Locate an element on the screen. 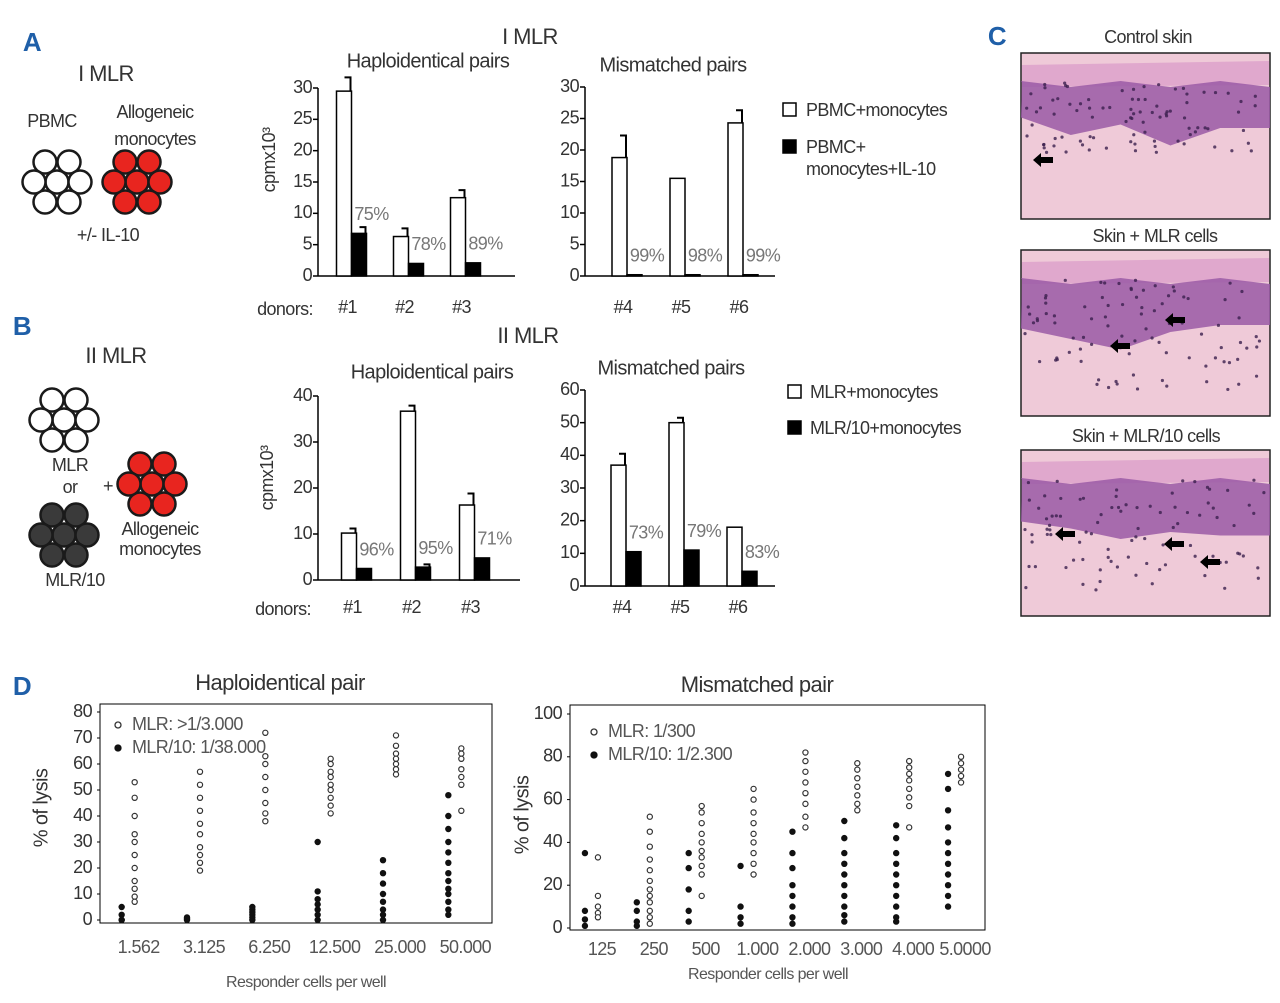  y-tick-label: 25 is located at coordinates (302, 118).